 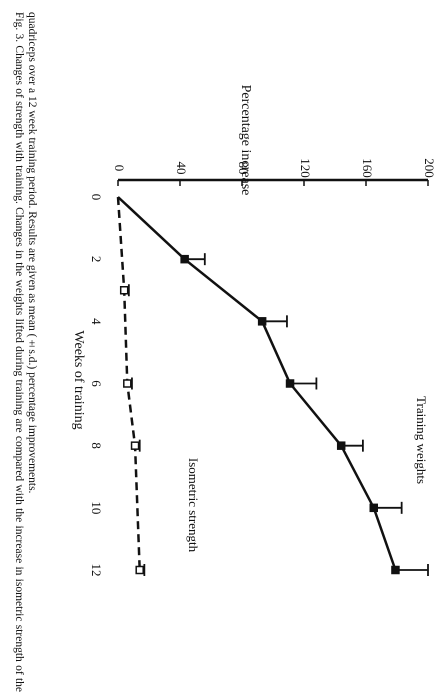 What do you see at coordinates (78, 379) in the screenshot?
I see `x-axis-label: Weeks of training` at bounding box center [78, 379].